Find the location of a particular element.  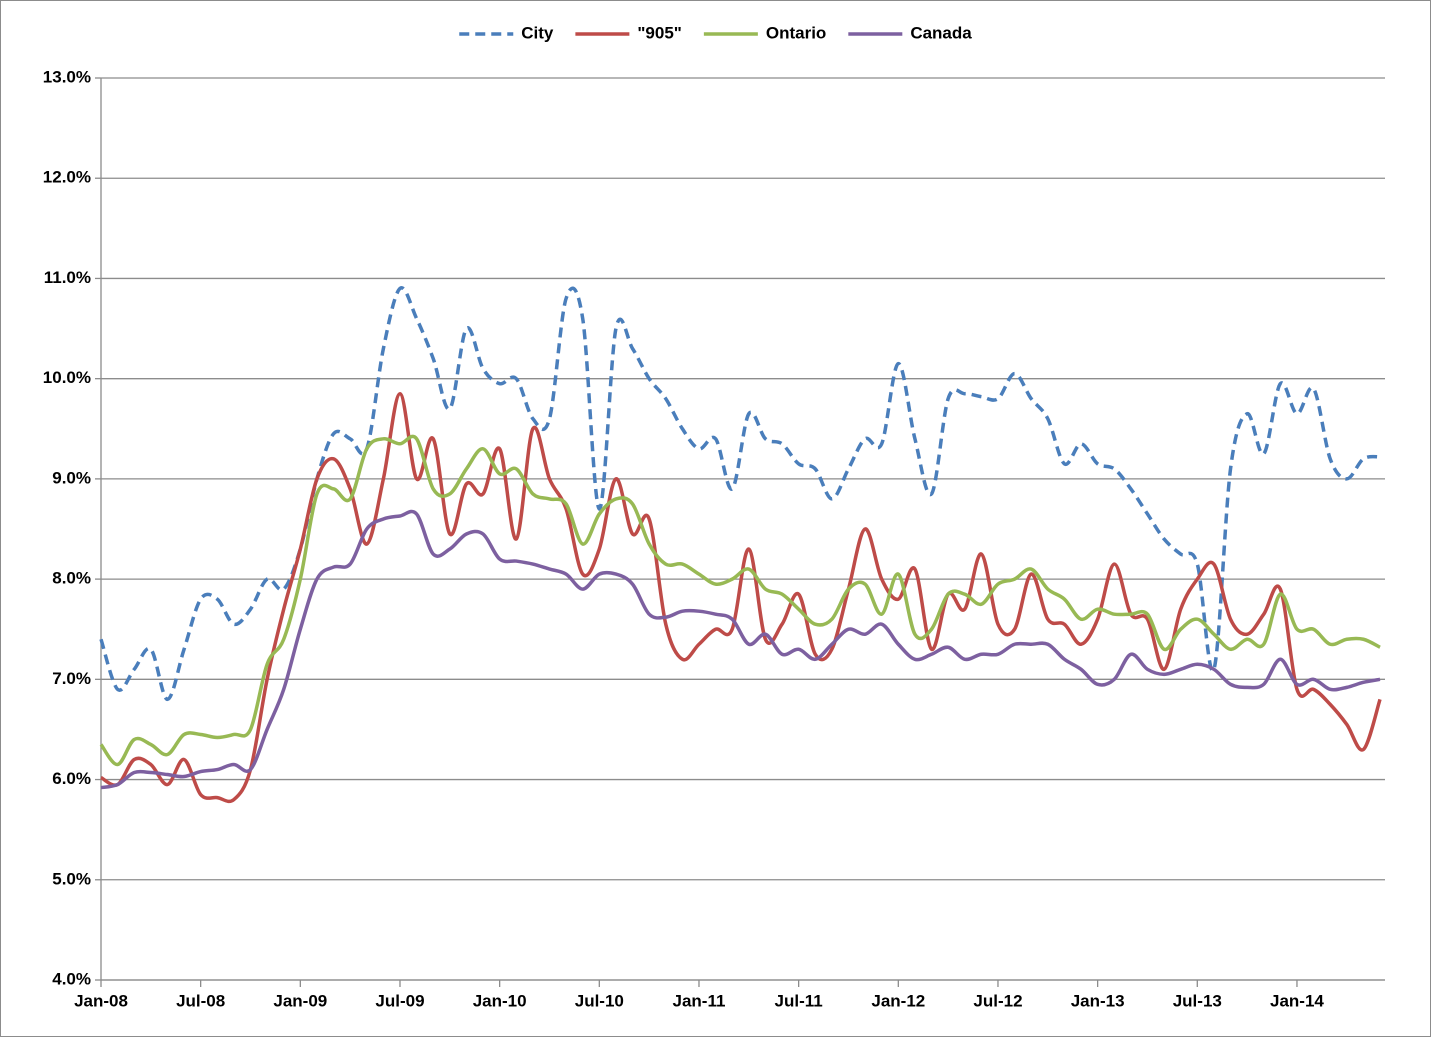

x-tick-label: Jan-09 is located at coordinates (300, 1000).